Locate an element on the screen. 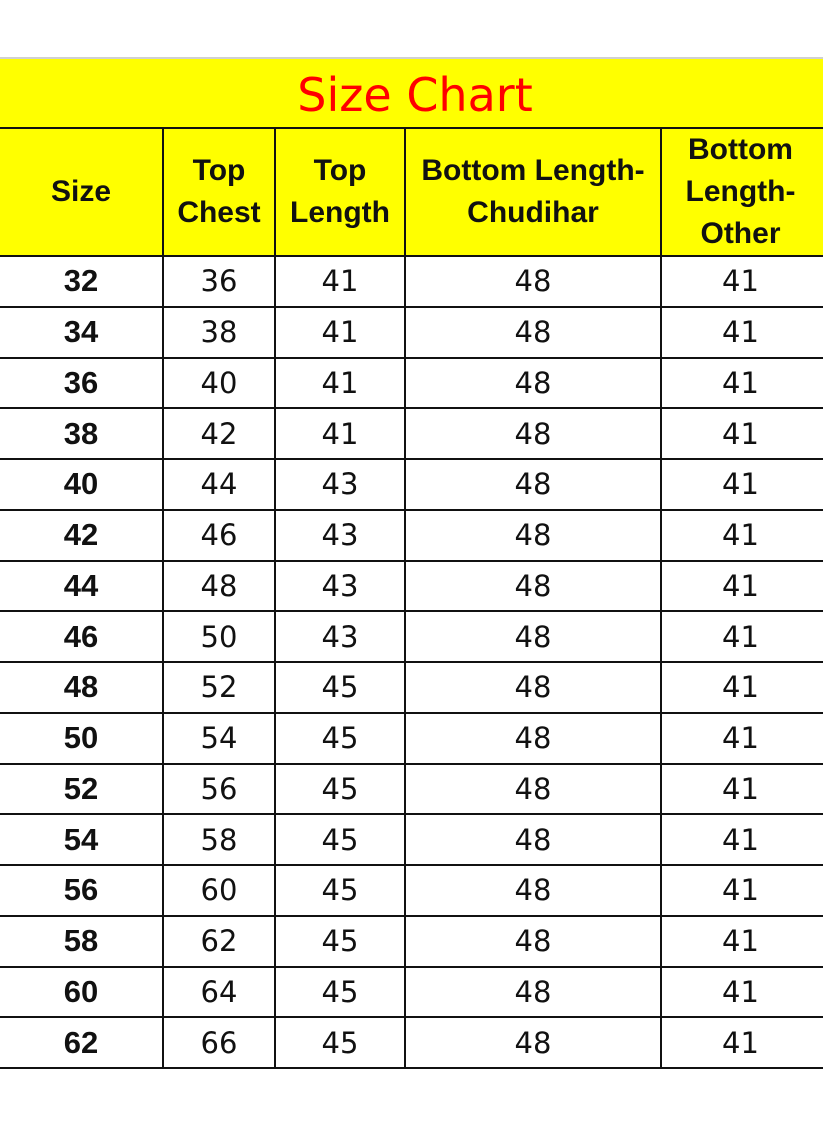  table-row: 56 60 45 48 41 is located at coordinates (411, 890).